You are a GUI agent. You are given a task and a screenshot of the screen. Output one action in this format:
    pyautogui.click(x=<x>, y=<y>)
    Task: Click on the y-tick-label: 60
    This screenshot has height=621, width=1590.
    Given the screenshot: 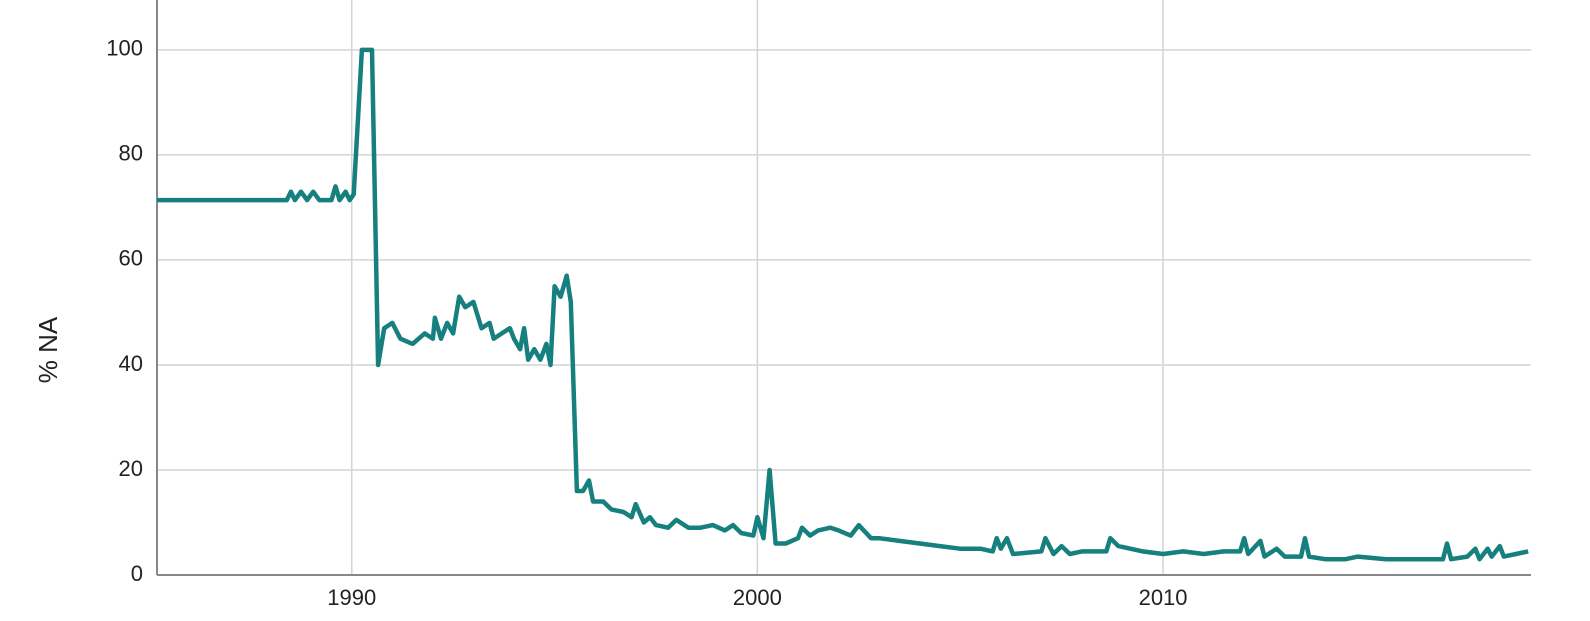 What is the action you would take?
    pyautogui.click(x=131, y=258)
    